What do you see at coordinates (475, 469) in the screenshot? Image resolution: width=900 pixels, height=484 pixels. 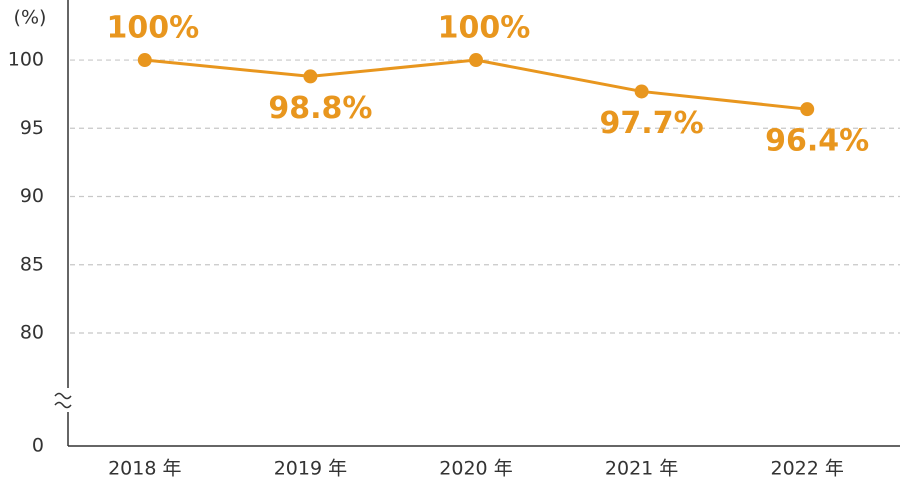 I see `x-tick-label: 2020 年` at bounding box center [475, 469].